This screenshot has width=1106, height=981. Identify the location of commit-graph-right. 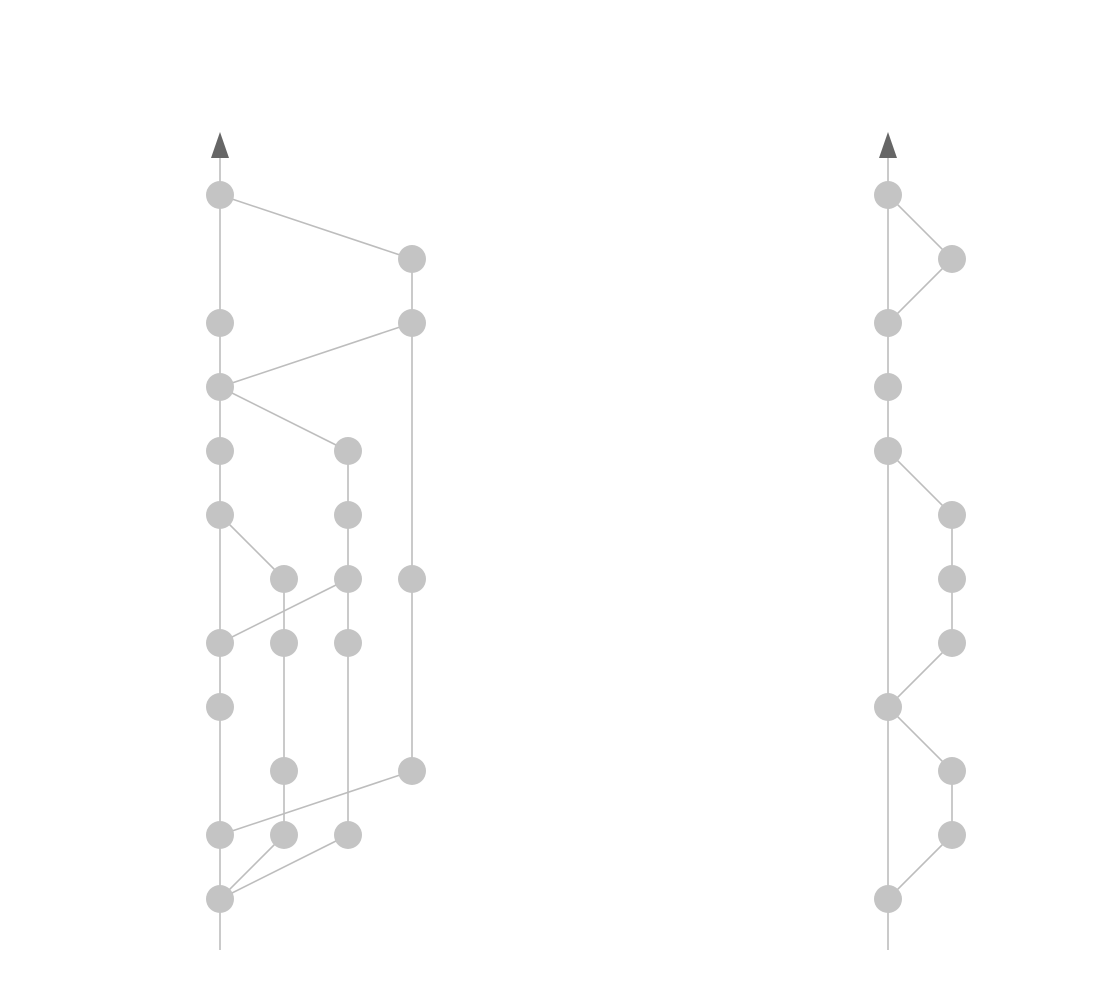
(920, 541).